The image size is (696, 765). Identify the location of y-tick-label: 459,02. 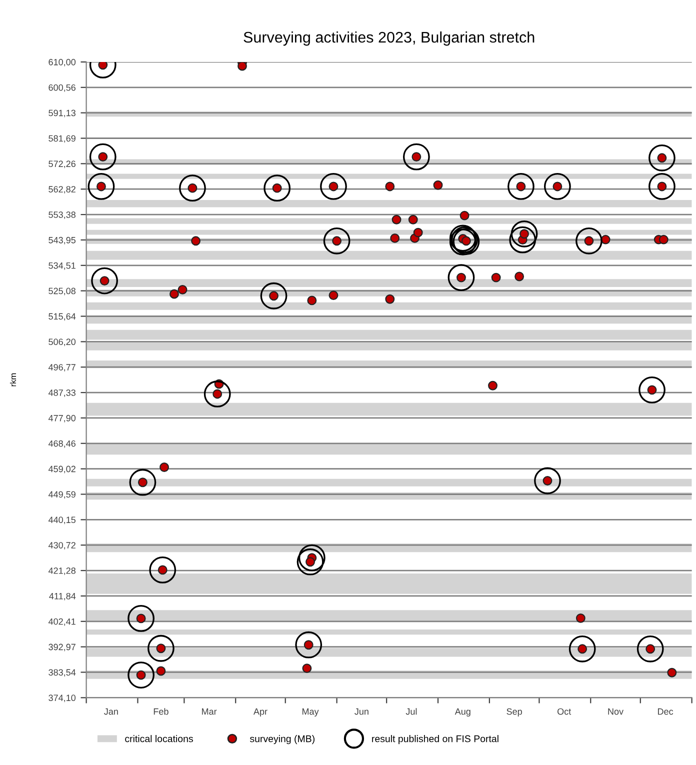
(62, 470).